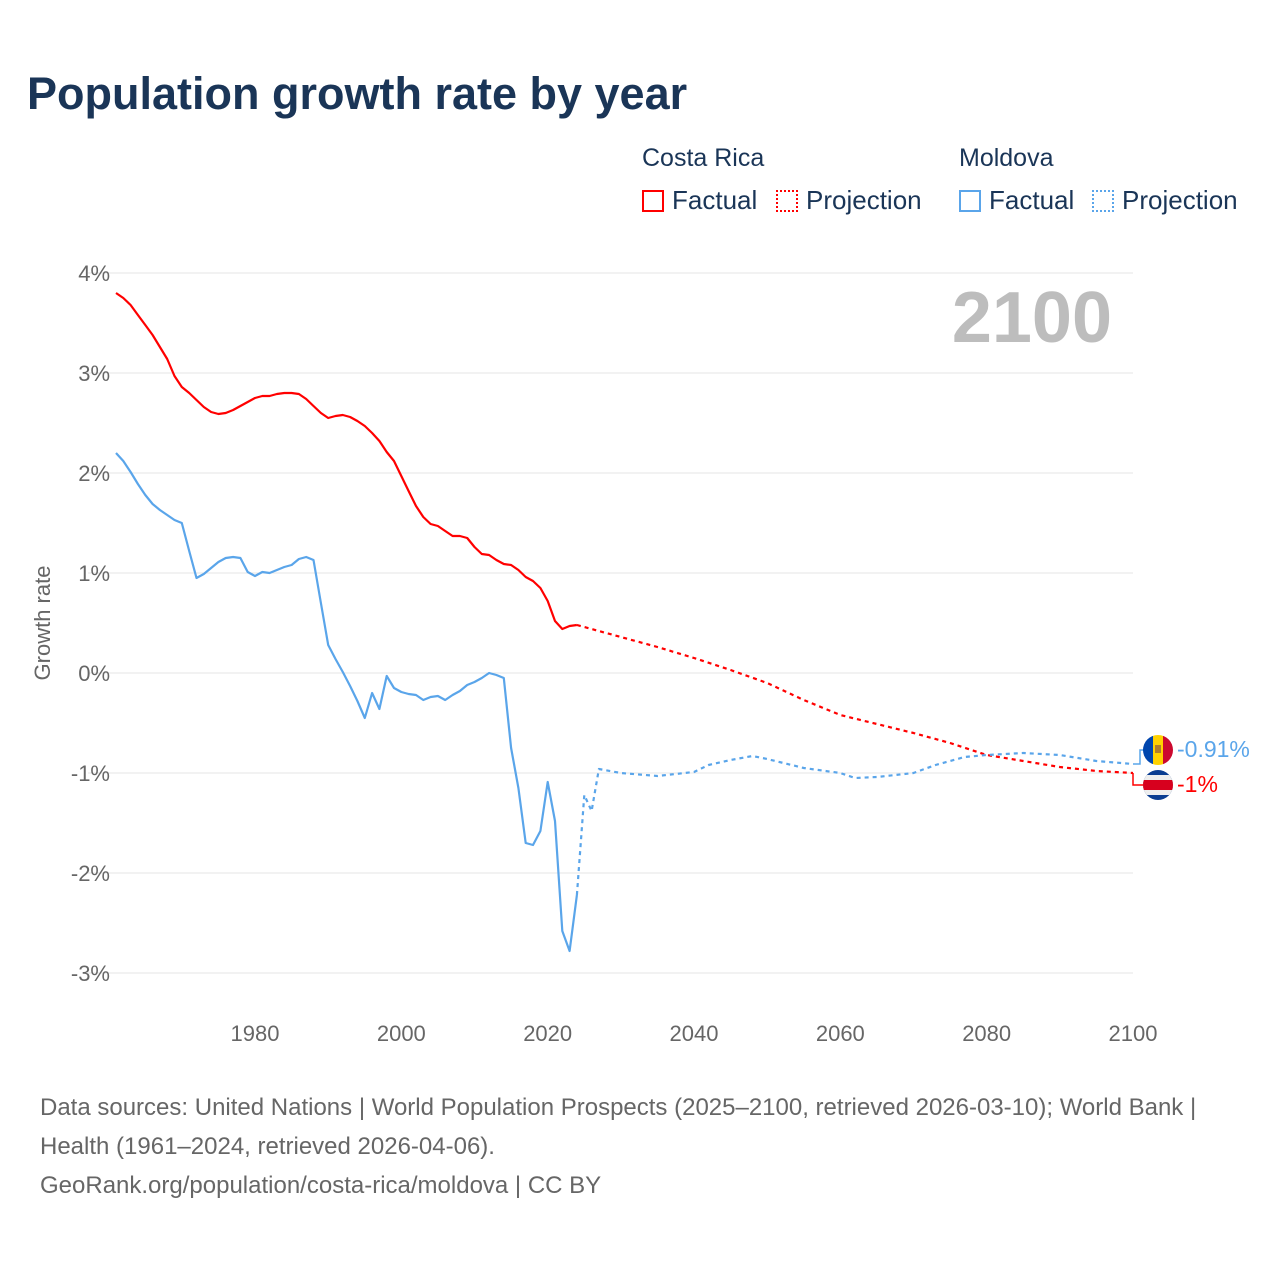 The width and height of the screenshot is (1280, 1280). I want to click on legend-costa-rica-factual: Factual, so click(699, 200).